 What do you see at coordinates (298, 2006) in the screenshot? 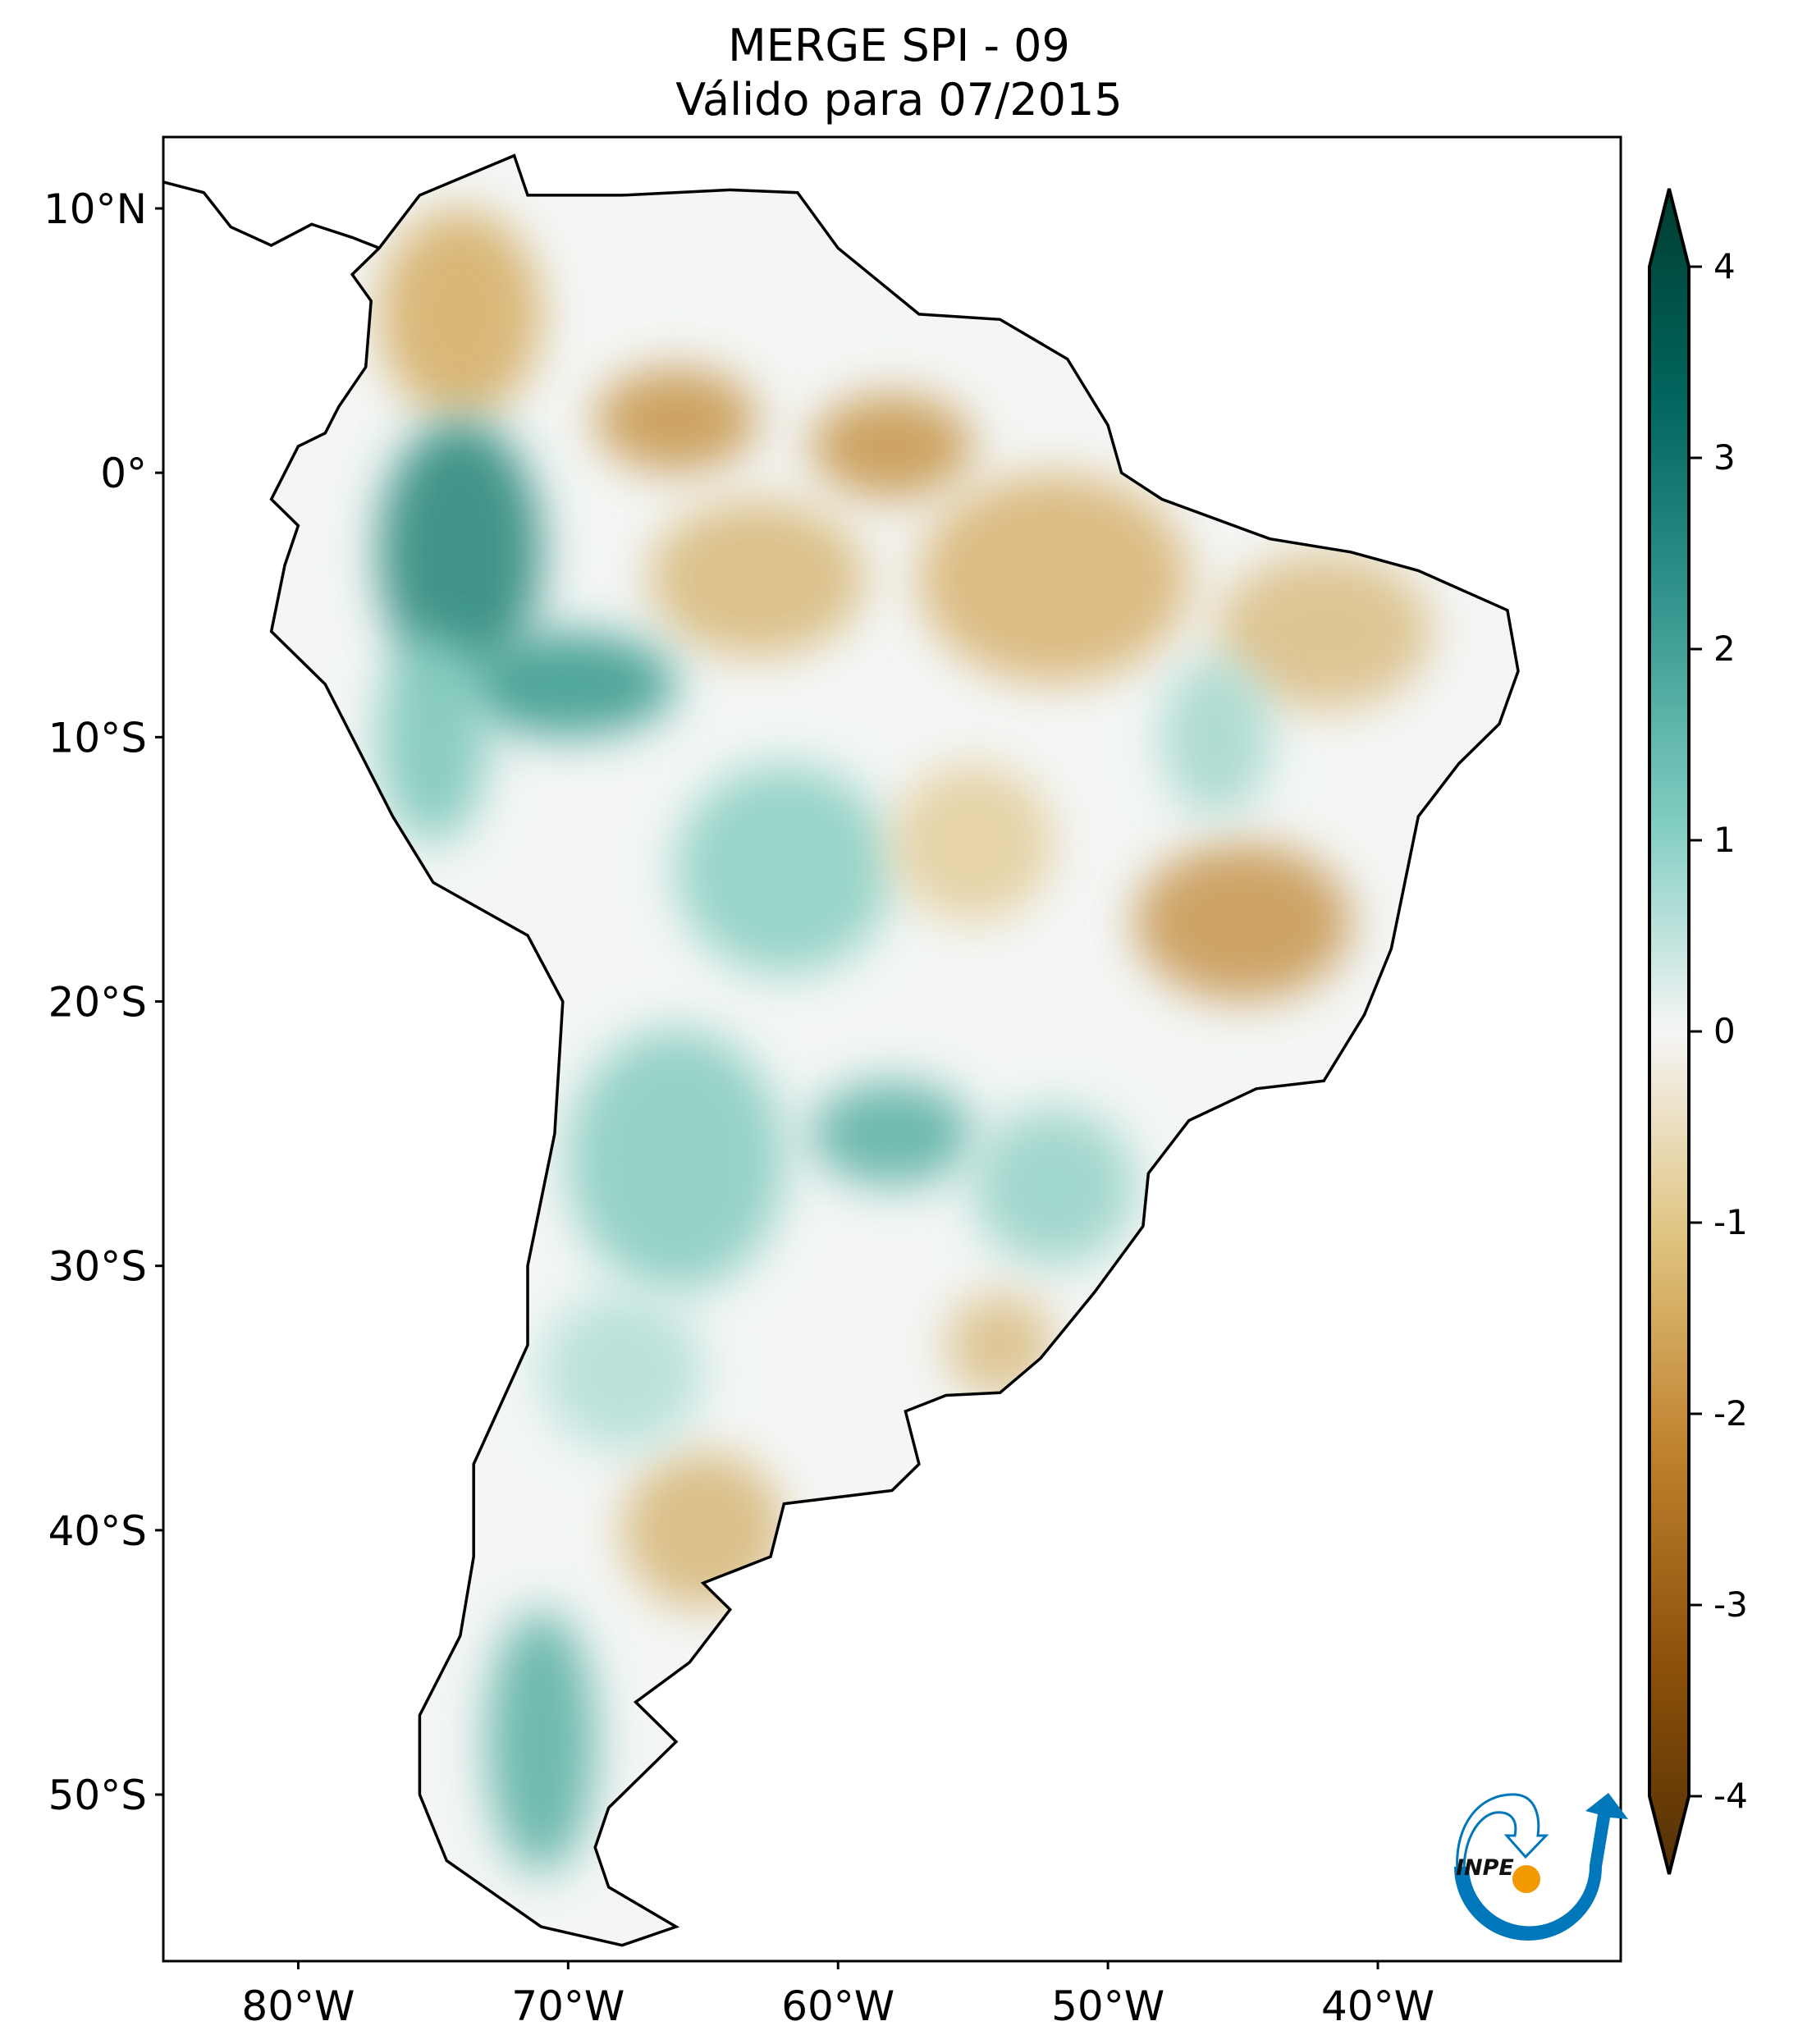
I see `lon-tick-label: 80°W` at bounding box center [298, 2006].